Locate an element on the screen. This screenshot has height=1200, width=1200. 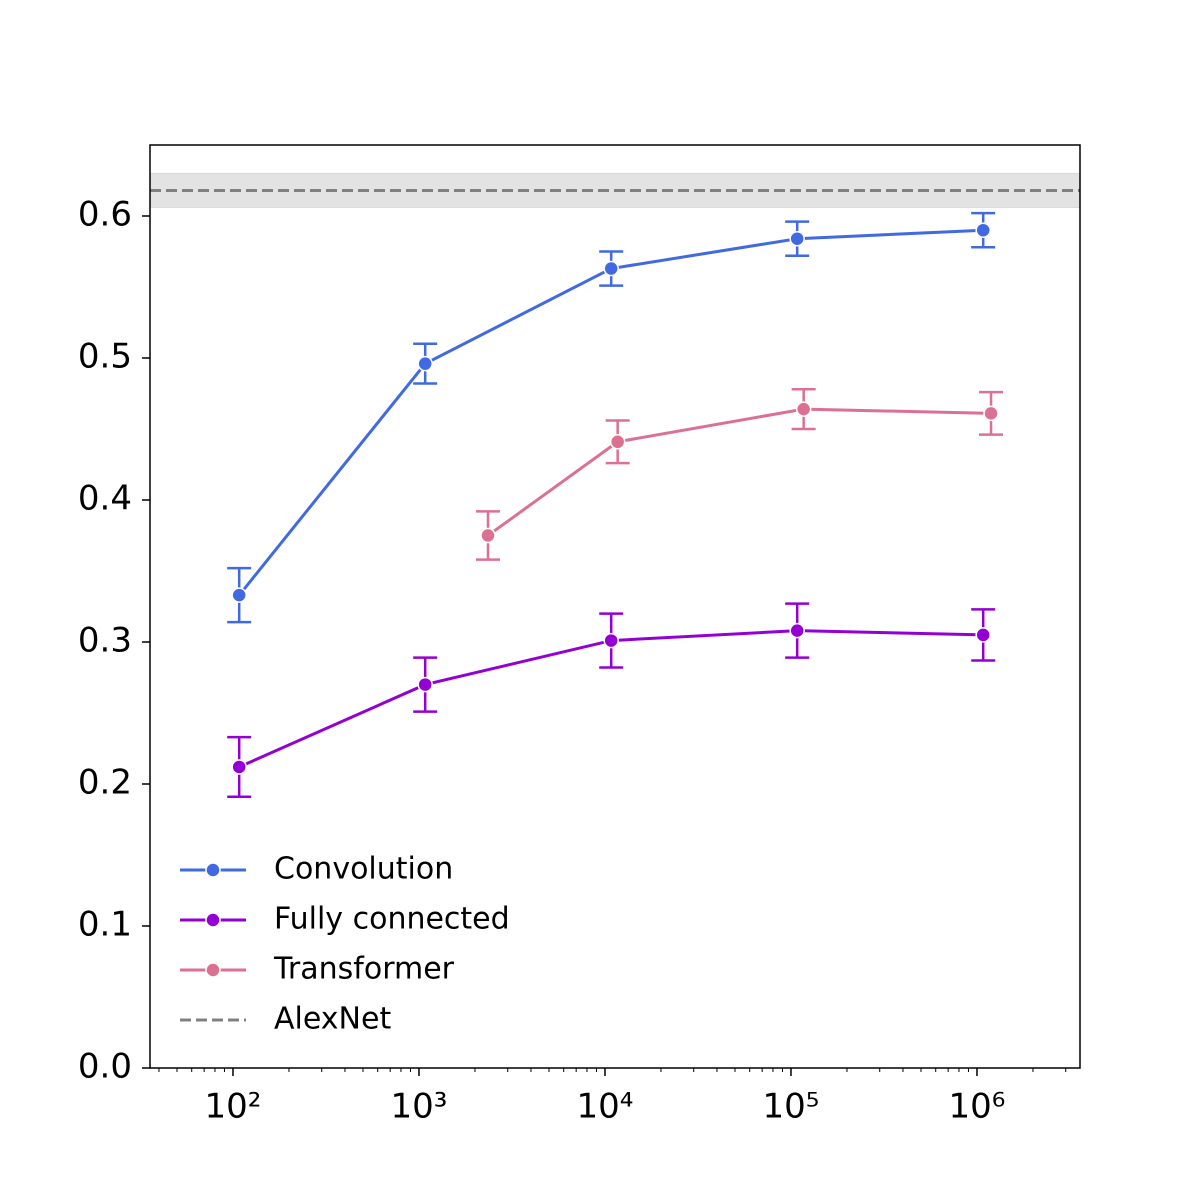
legend-label: Fully connected is located at coordinates (392, 919).